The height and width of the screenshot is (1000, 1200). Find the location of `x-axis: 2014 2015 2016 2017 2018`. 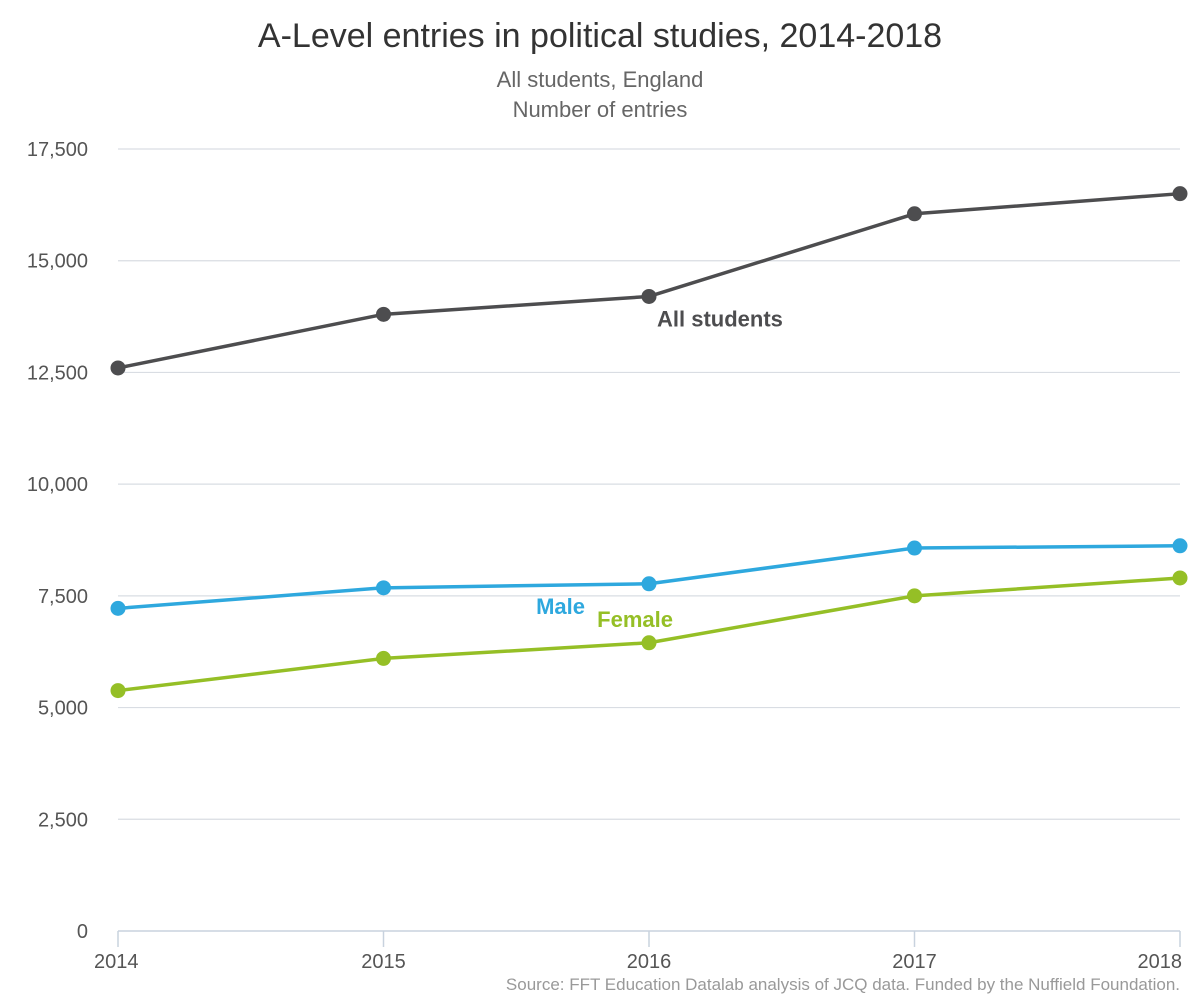

x-axis: 2014 2015 2016 2017 2018 is located at coordinates (638, 951).